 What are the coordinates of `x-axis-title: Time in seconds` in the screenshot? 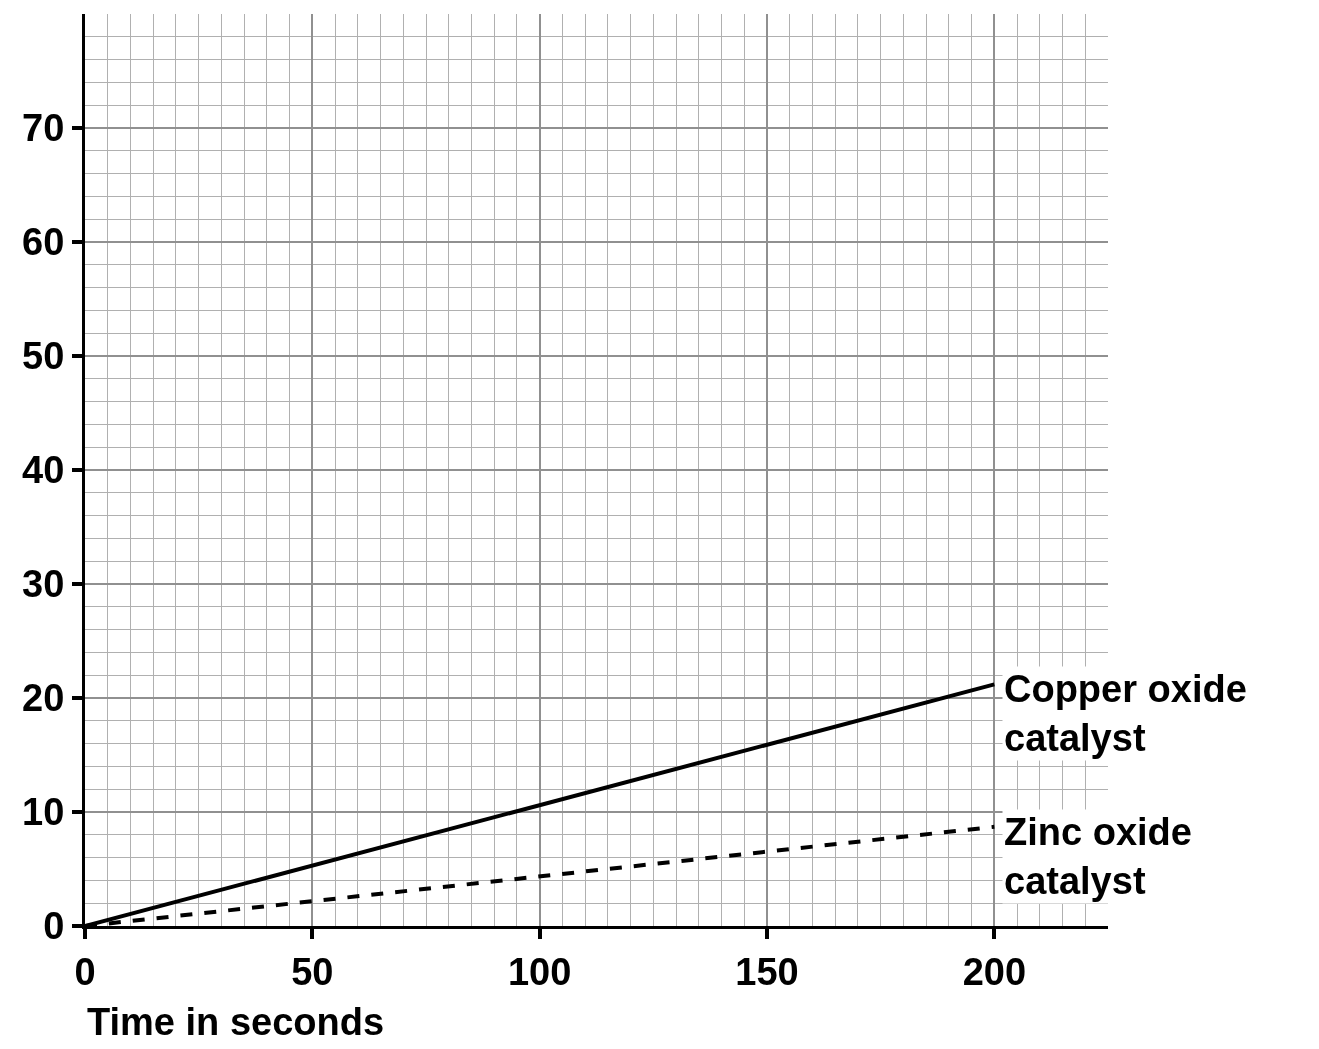 It's located at (236, 1022).